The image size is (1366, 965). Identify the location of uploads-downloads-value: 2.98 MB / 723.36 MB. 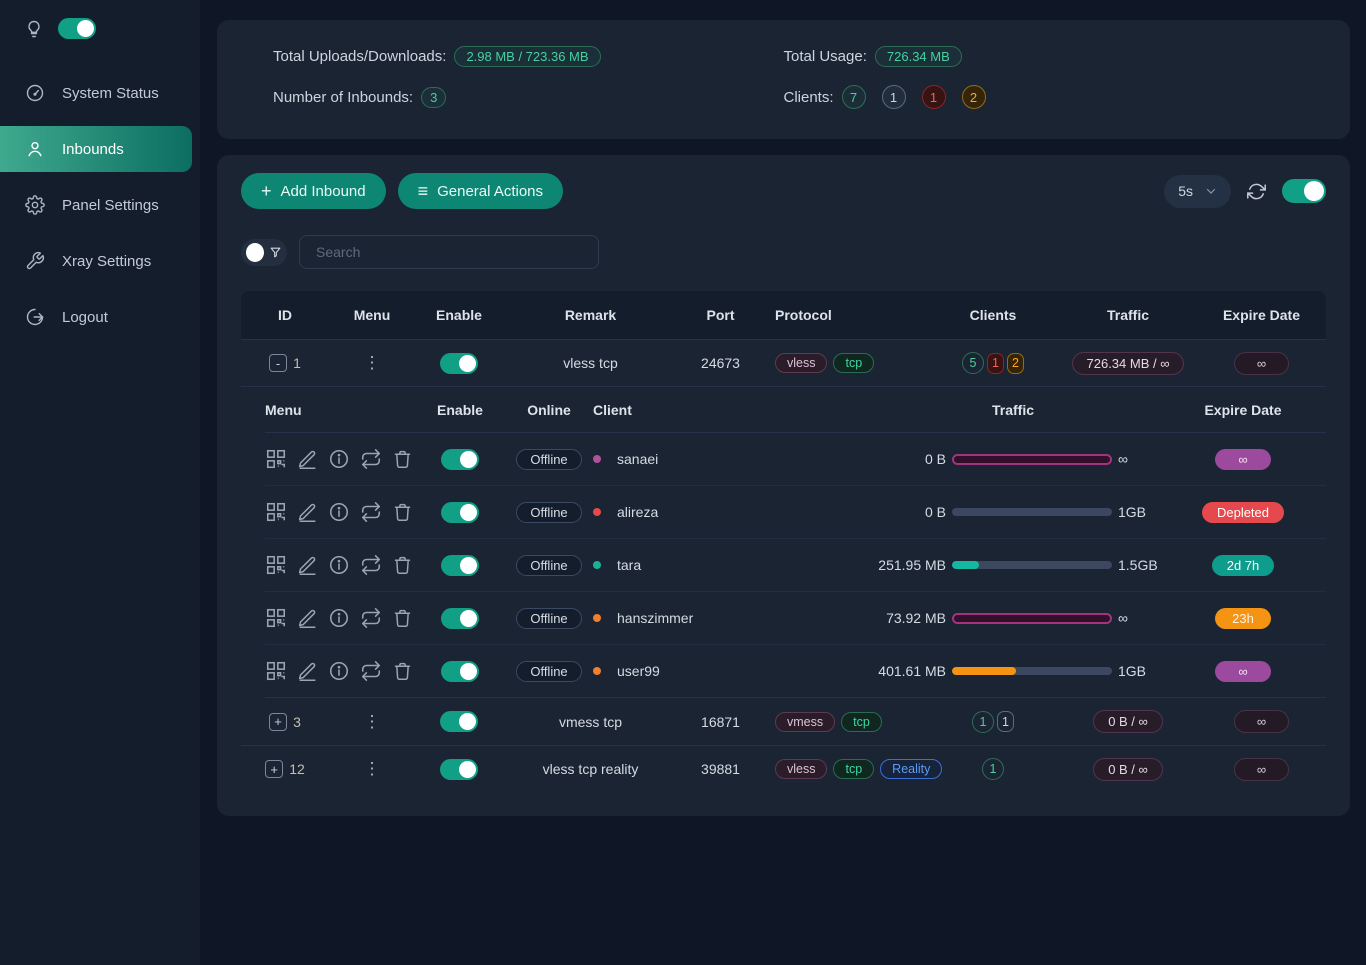
(527, 56).